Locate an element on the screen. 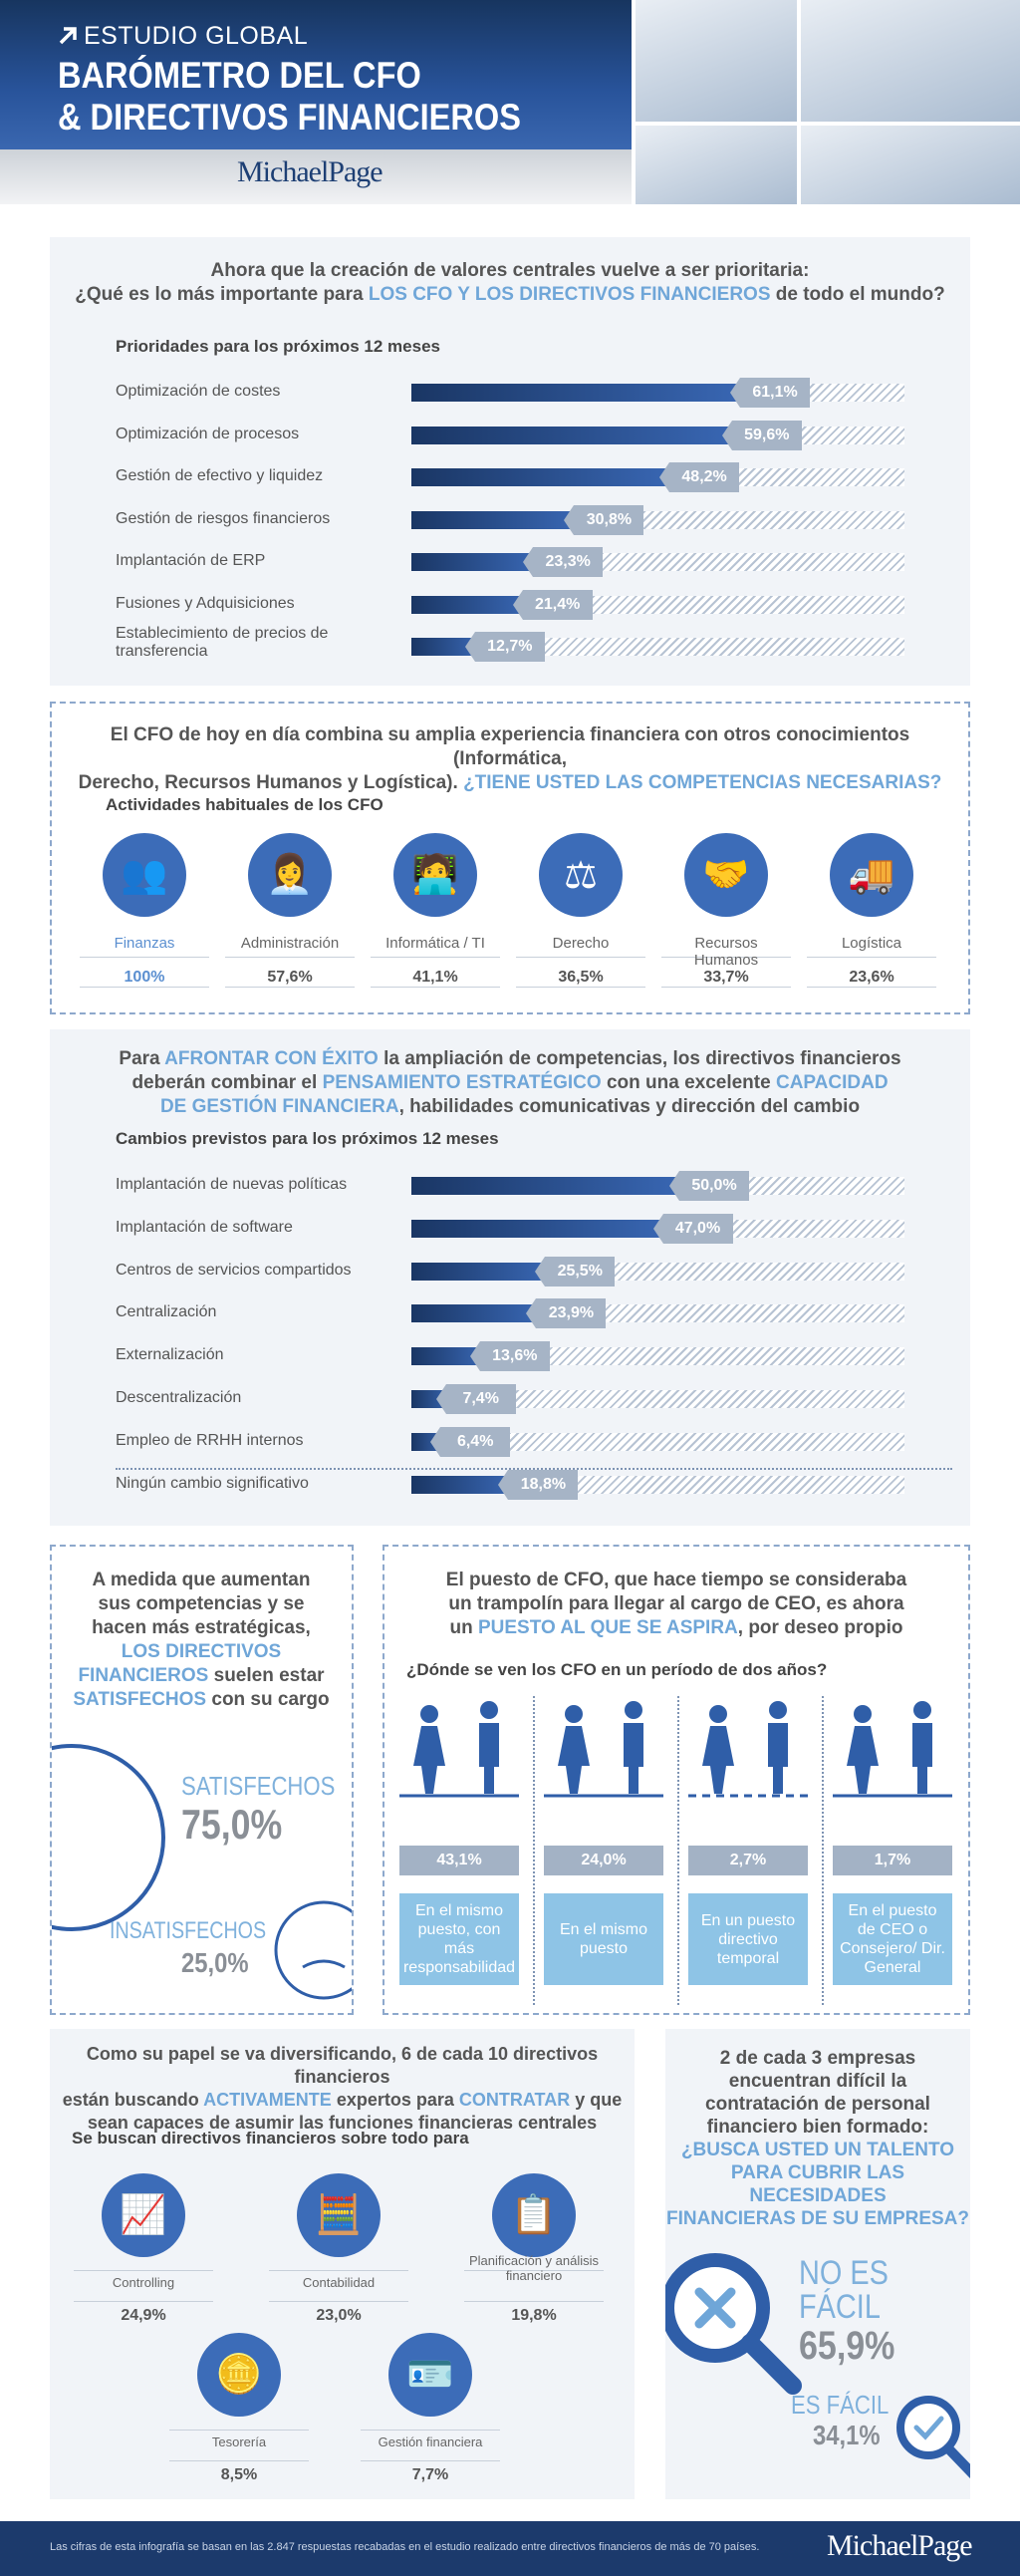 The width and height of the screenshot is (1020, 2576). hiring-label: Tesorería is located at coordinates (239, 2441).